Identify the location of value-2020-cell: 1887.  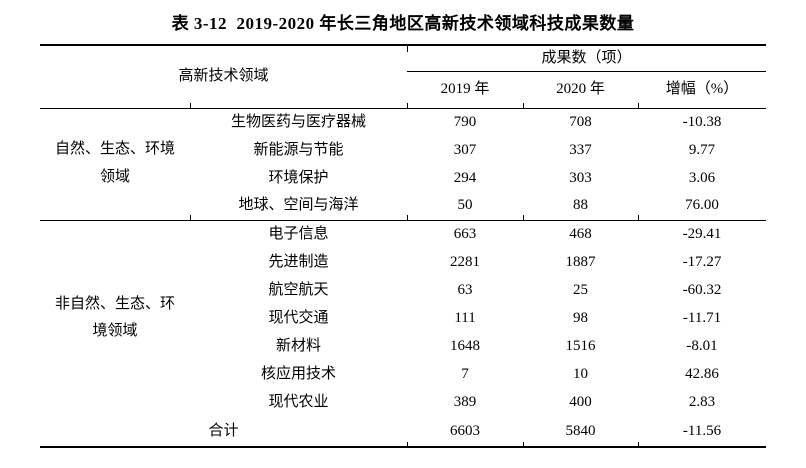
(580, 261).